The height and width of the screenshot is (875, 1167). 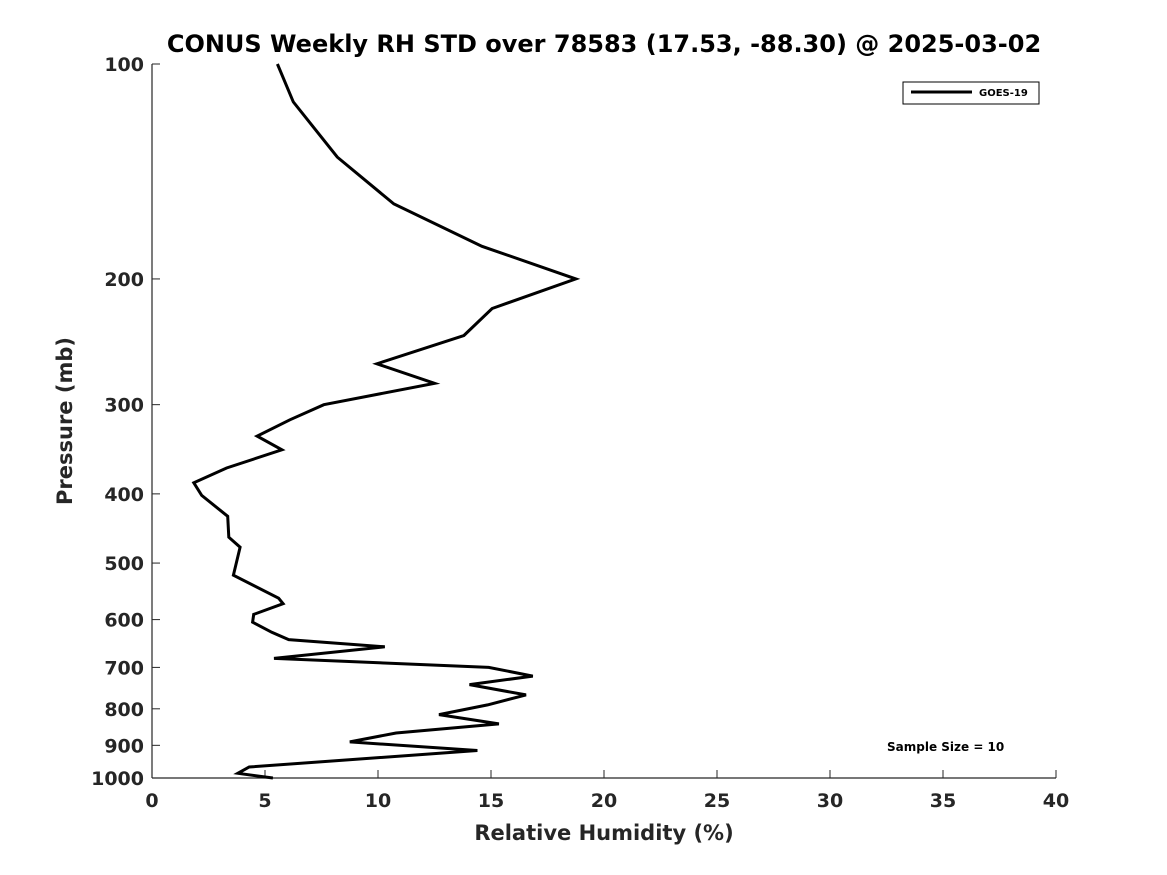 What do you see at coordinates (124, 710) in the screenshot?
I see `y-tick-label: 800` at bounding box center [124, 710].